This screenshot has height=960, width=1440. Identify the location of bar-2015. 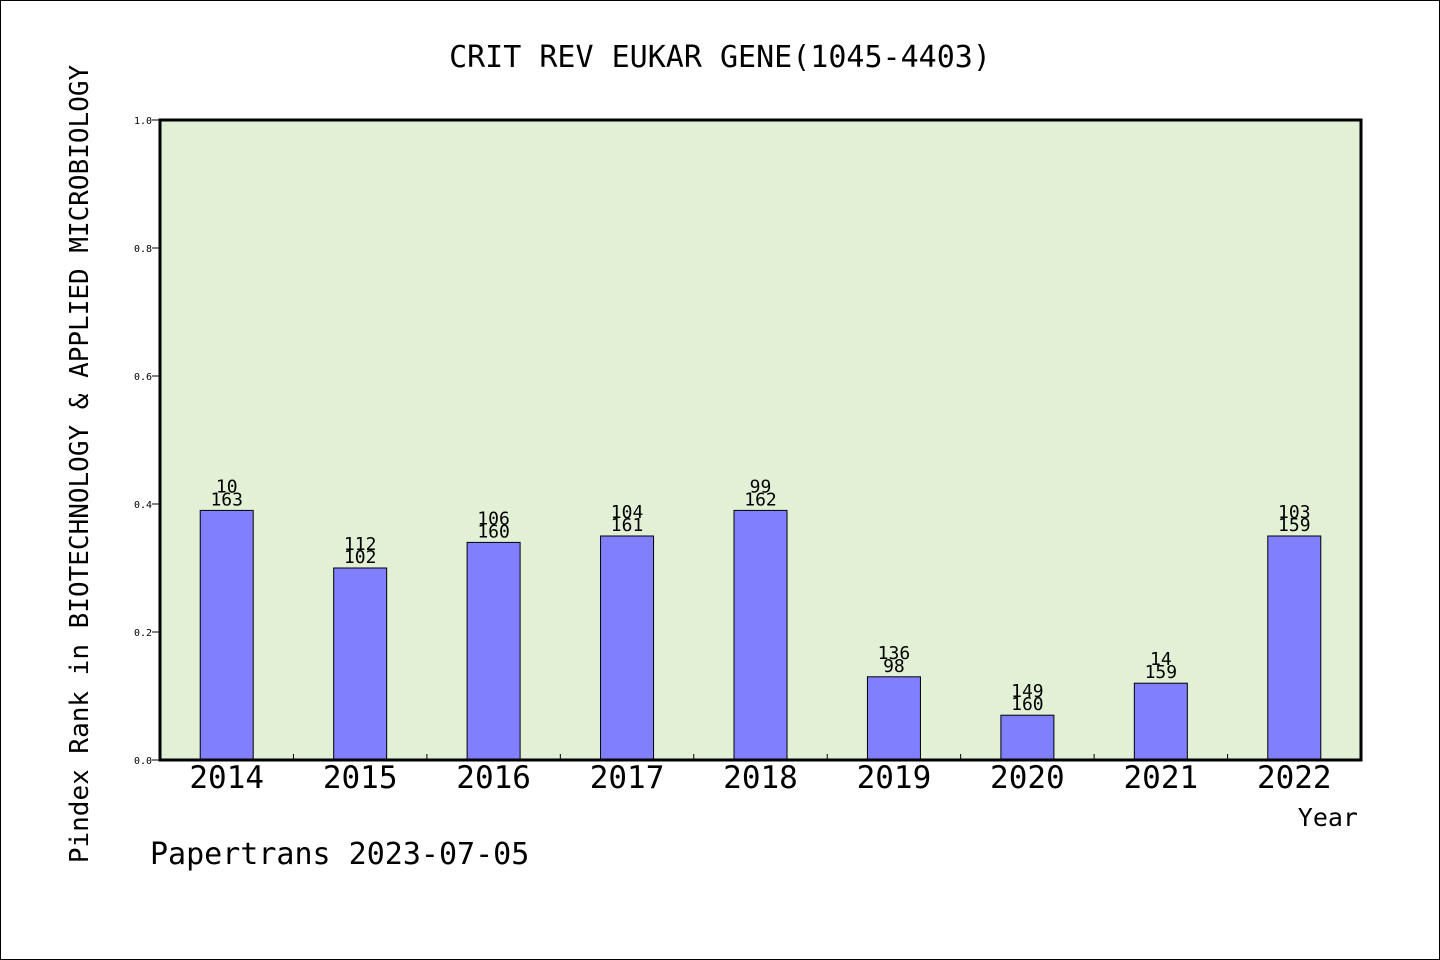
(360, 664).